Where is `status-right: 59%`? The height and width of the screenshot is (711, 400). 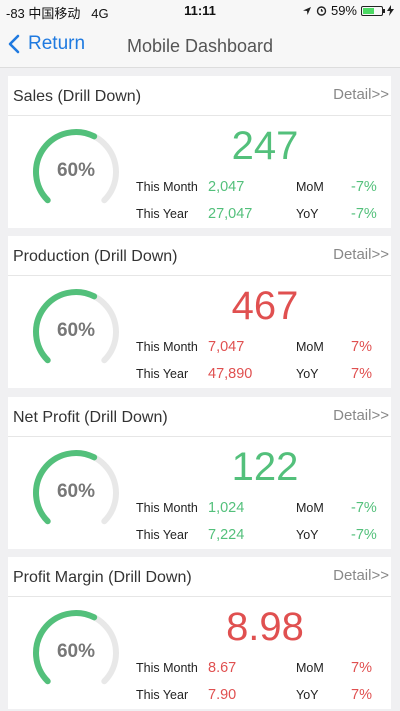 status-right: 59% is located at coordinates (348, 10).